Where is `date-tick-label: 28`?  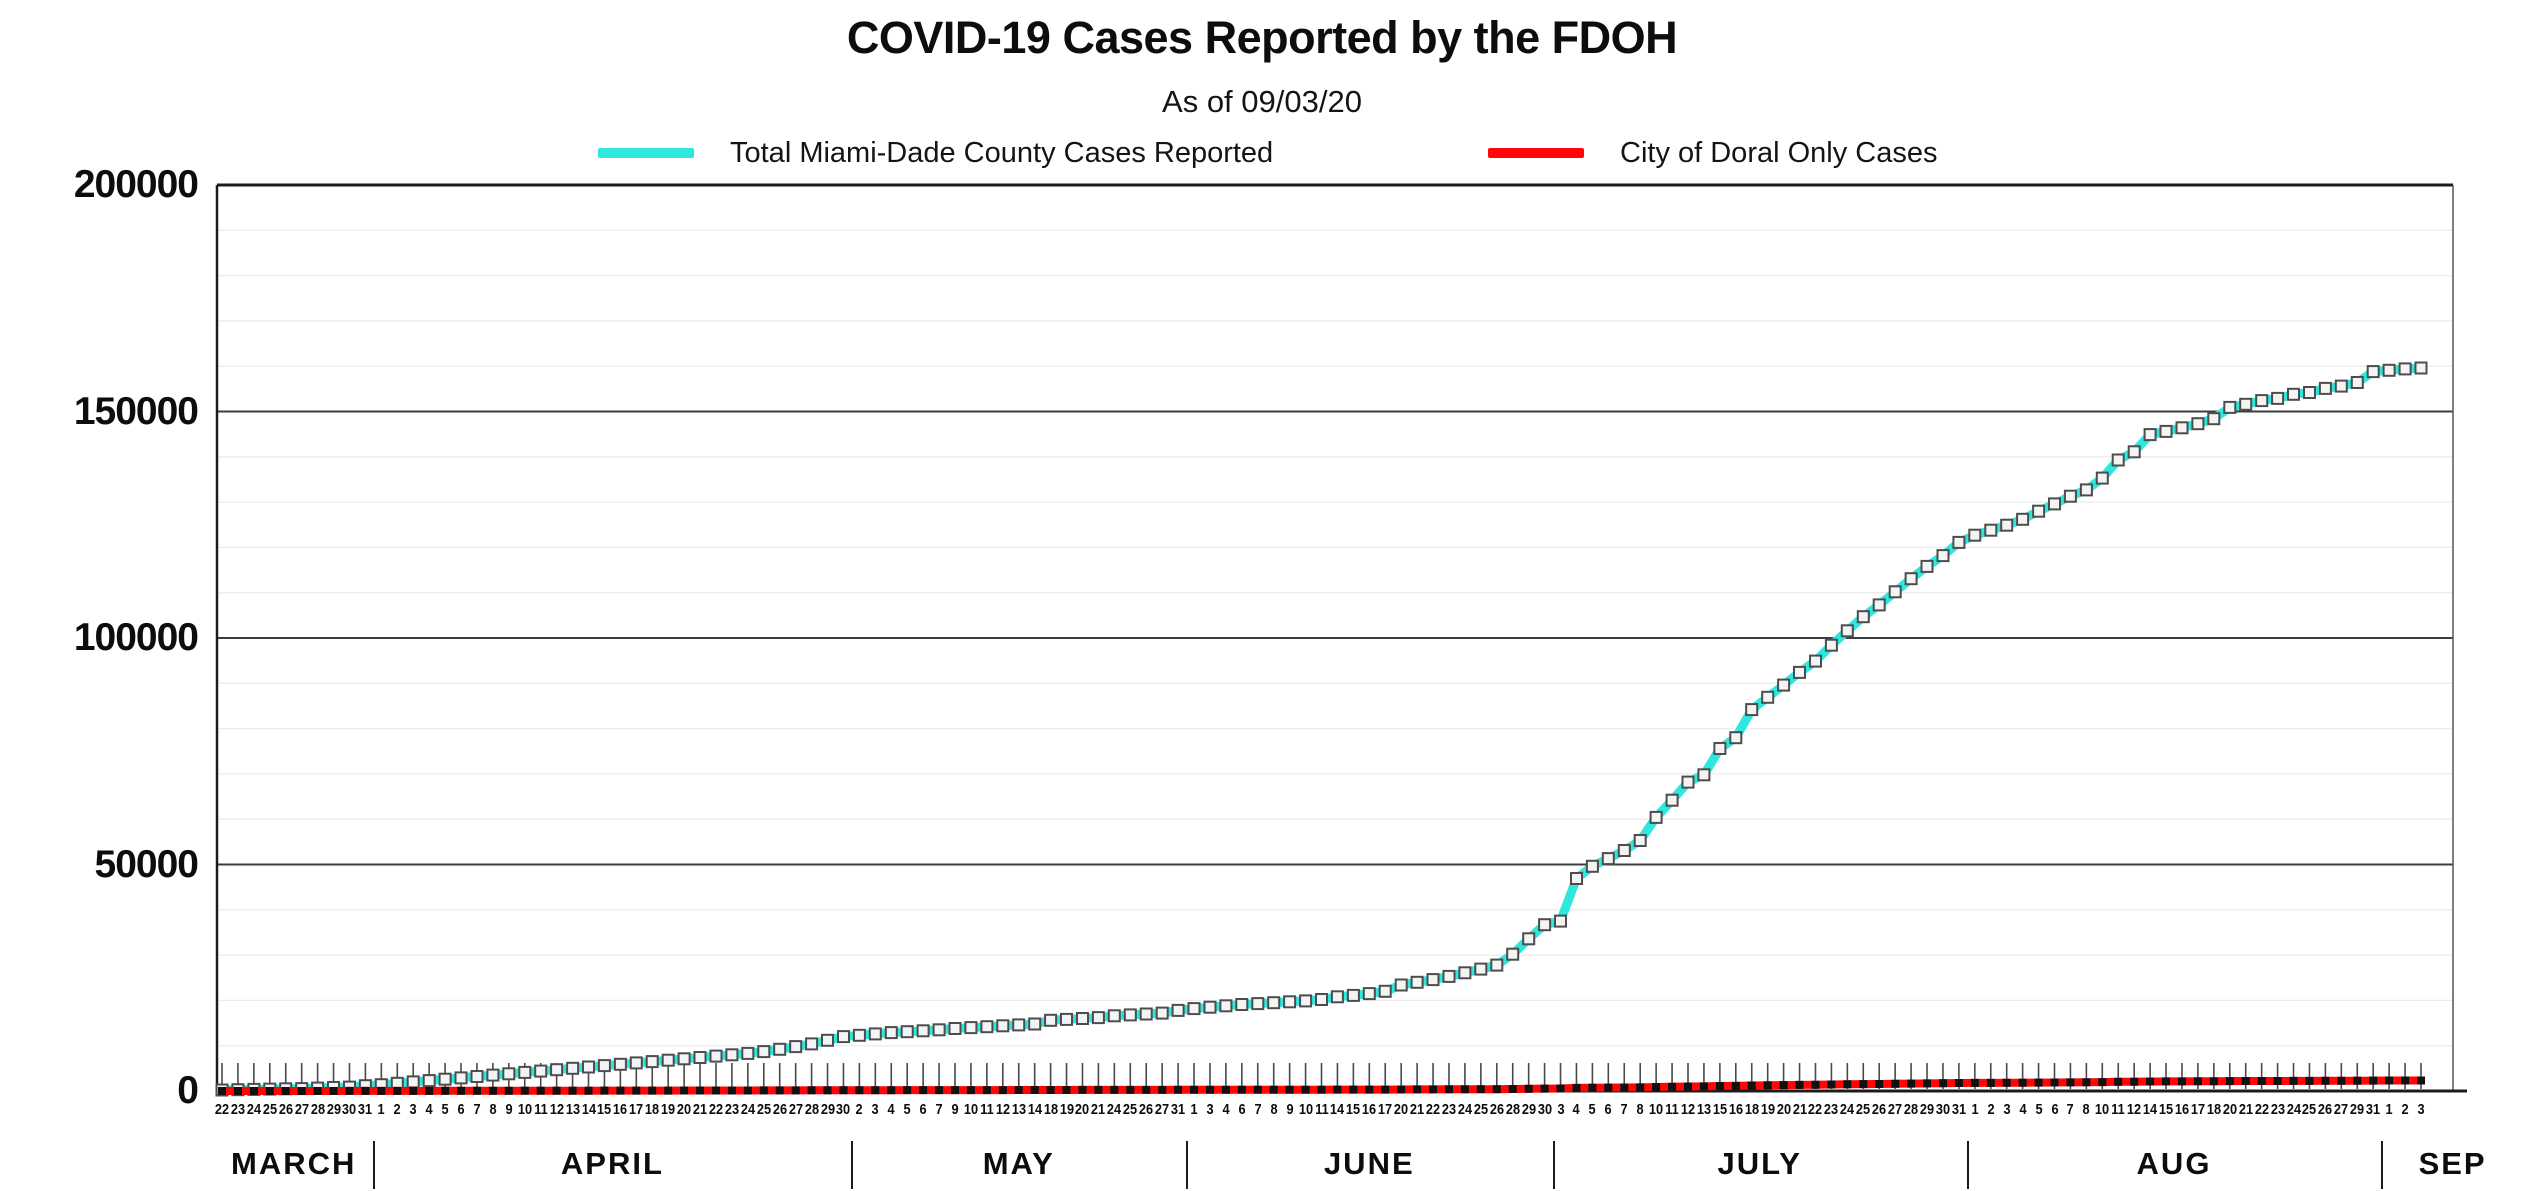
date-tick-label: 28 is located at coordinates (1911, 1109).